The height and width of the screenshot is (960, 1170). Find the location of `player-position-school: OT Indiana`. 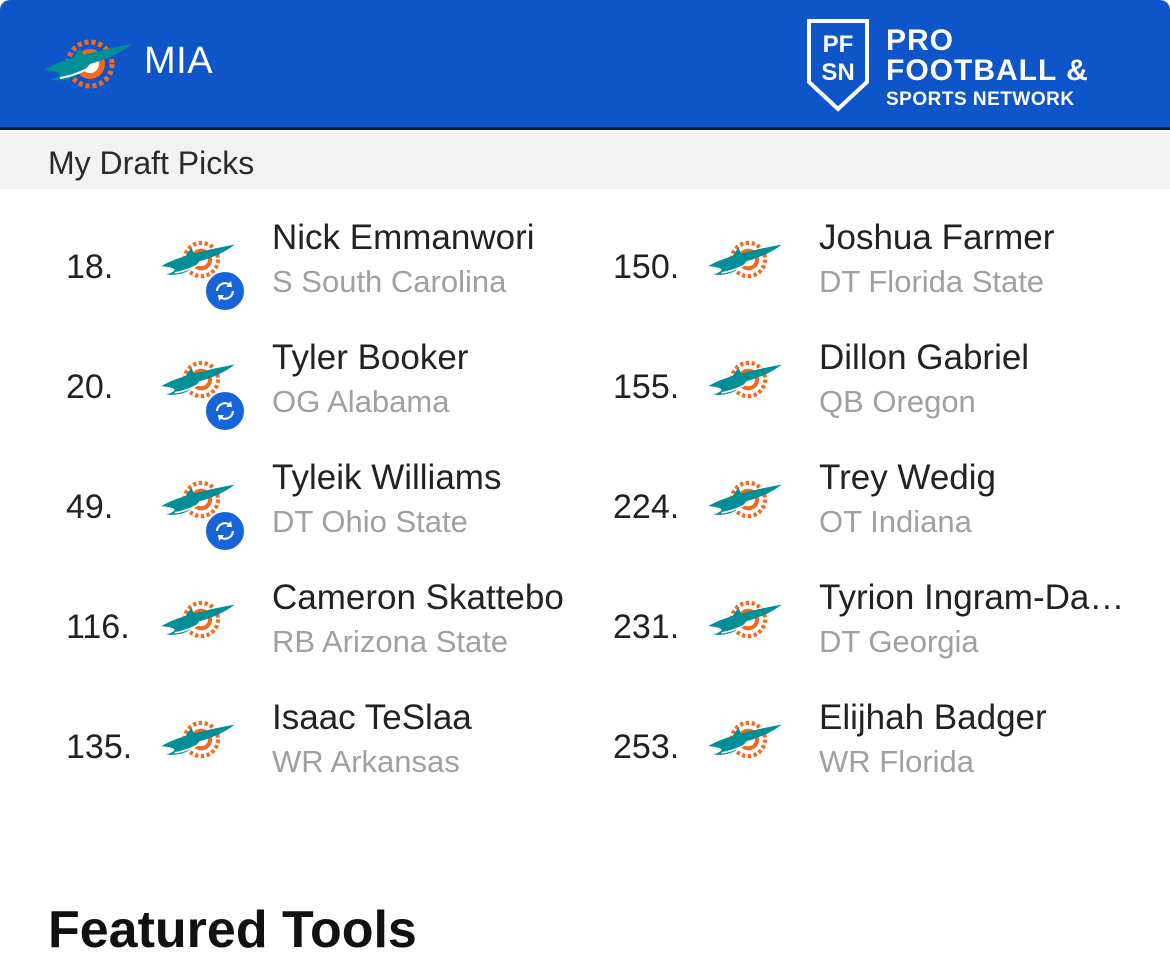

player-position-school: OT Indiana is located at coordinates (895, 521).